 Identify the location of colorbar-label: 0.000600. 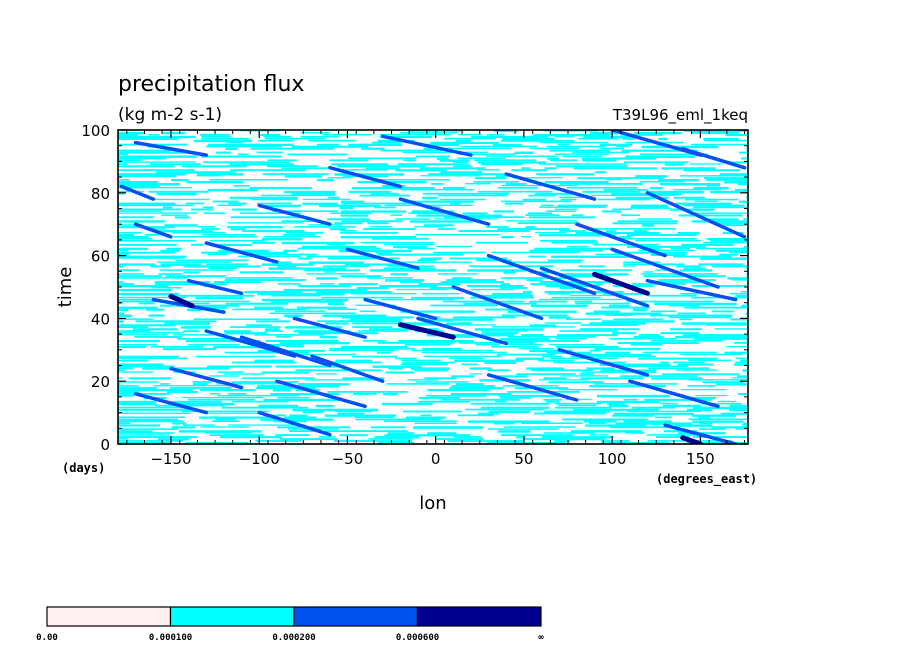
(417, 638).